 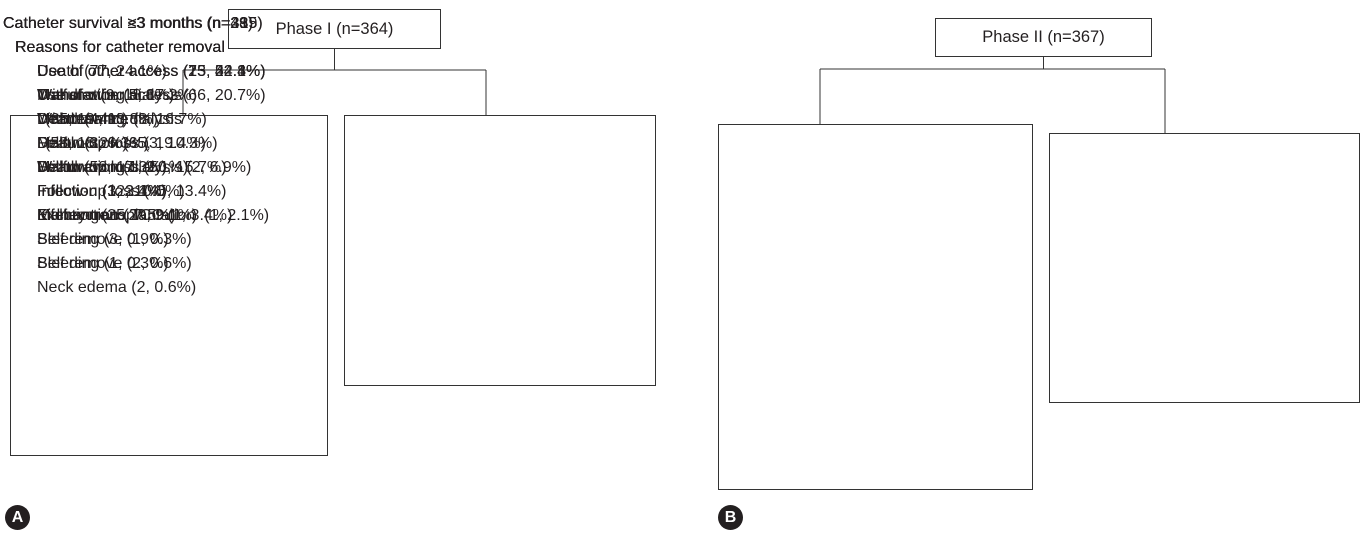 I want to click on reason-item: Follow-up loss (3, 10.3%), so click(x=127, y=143).